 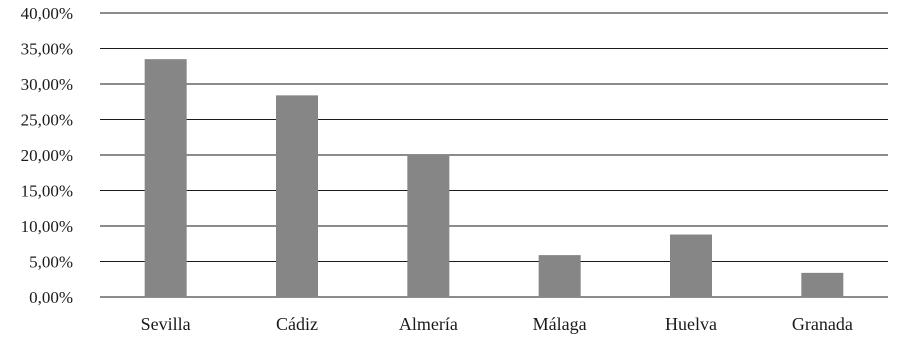 What do you see at coordinates (691, 265) in the screenshot?
I see `bar-huelva` at bounding box center [691, 265].